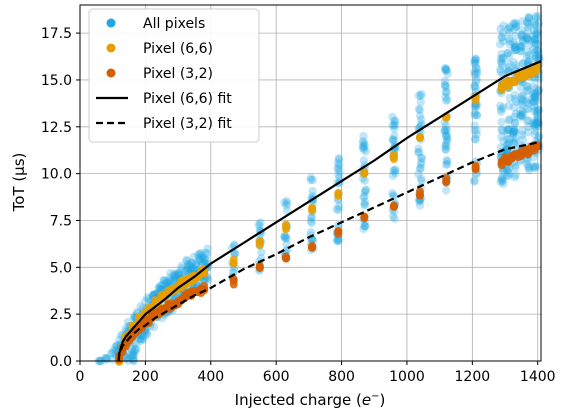 Image resolution: width=575 pixels, height=412 pixels. What do you see at coordinates (61, 221) in the screenshot?
I see `y-tick-label-3: 7.5` at bounding box center [61, 221].